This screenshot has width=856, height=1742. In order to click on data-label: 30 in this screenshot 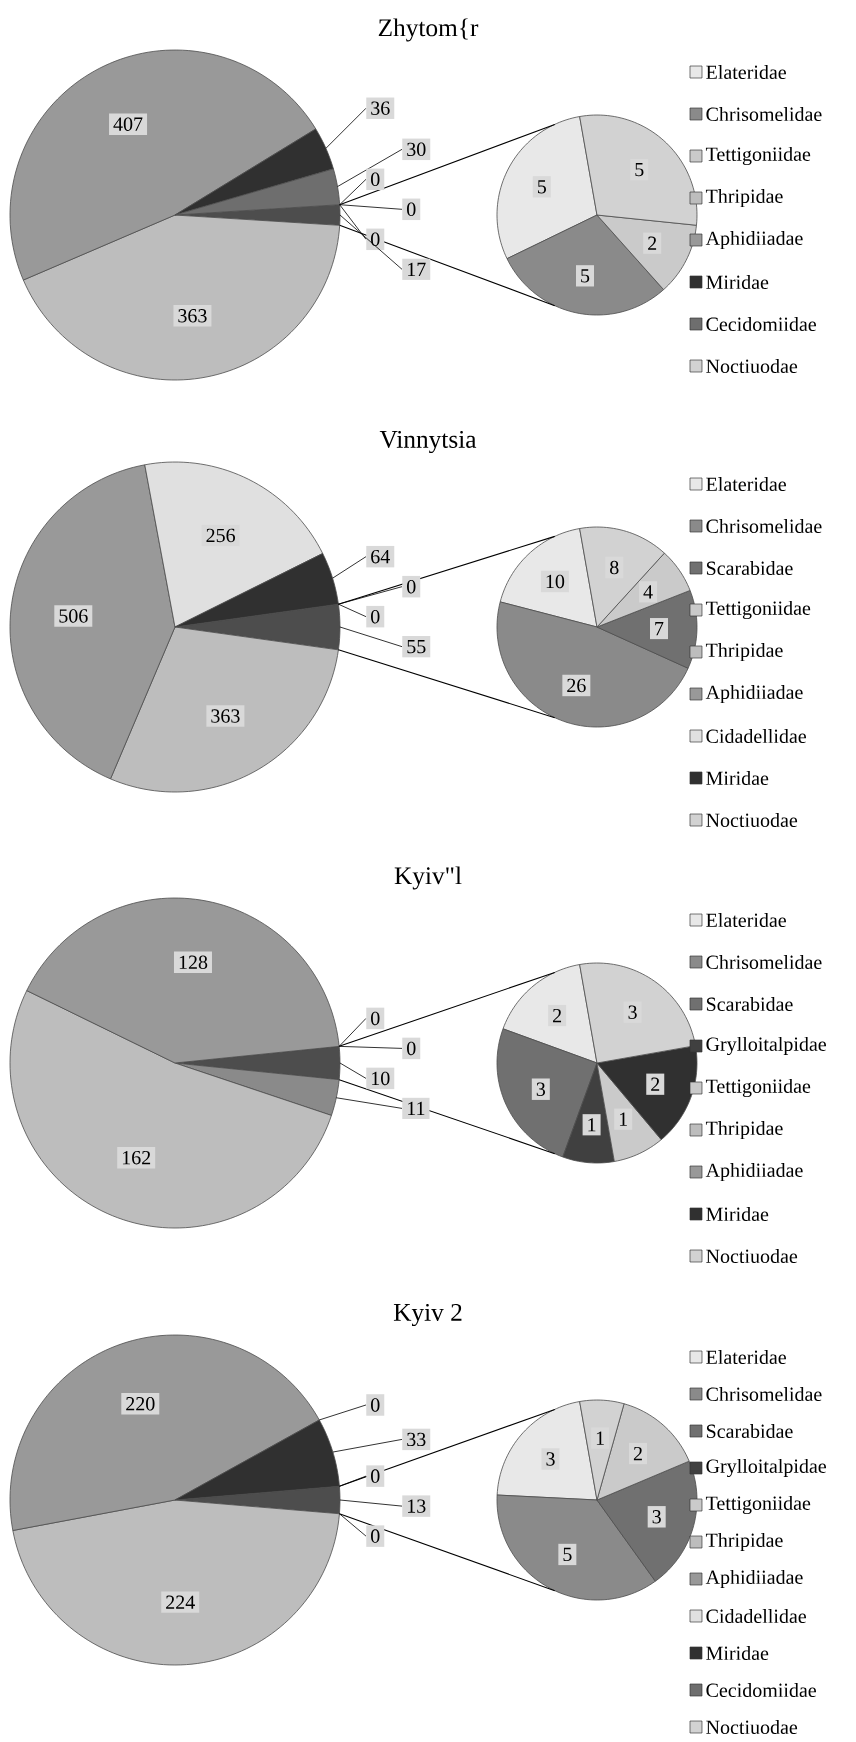, I will do `click(416, 149)`.